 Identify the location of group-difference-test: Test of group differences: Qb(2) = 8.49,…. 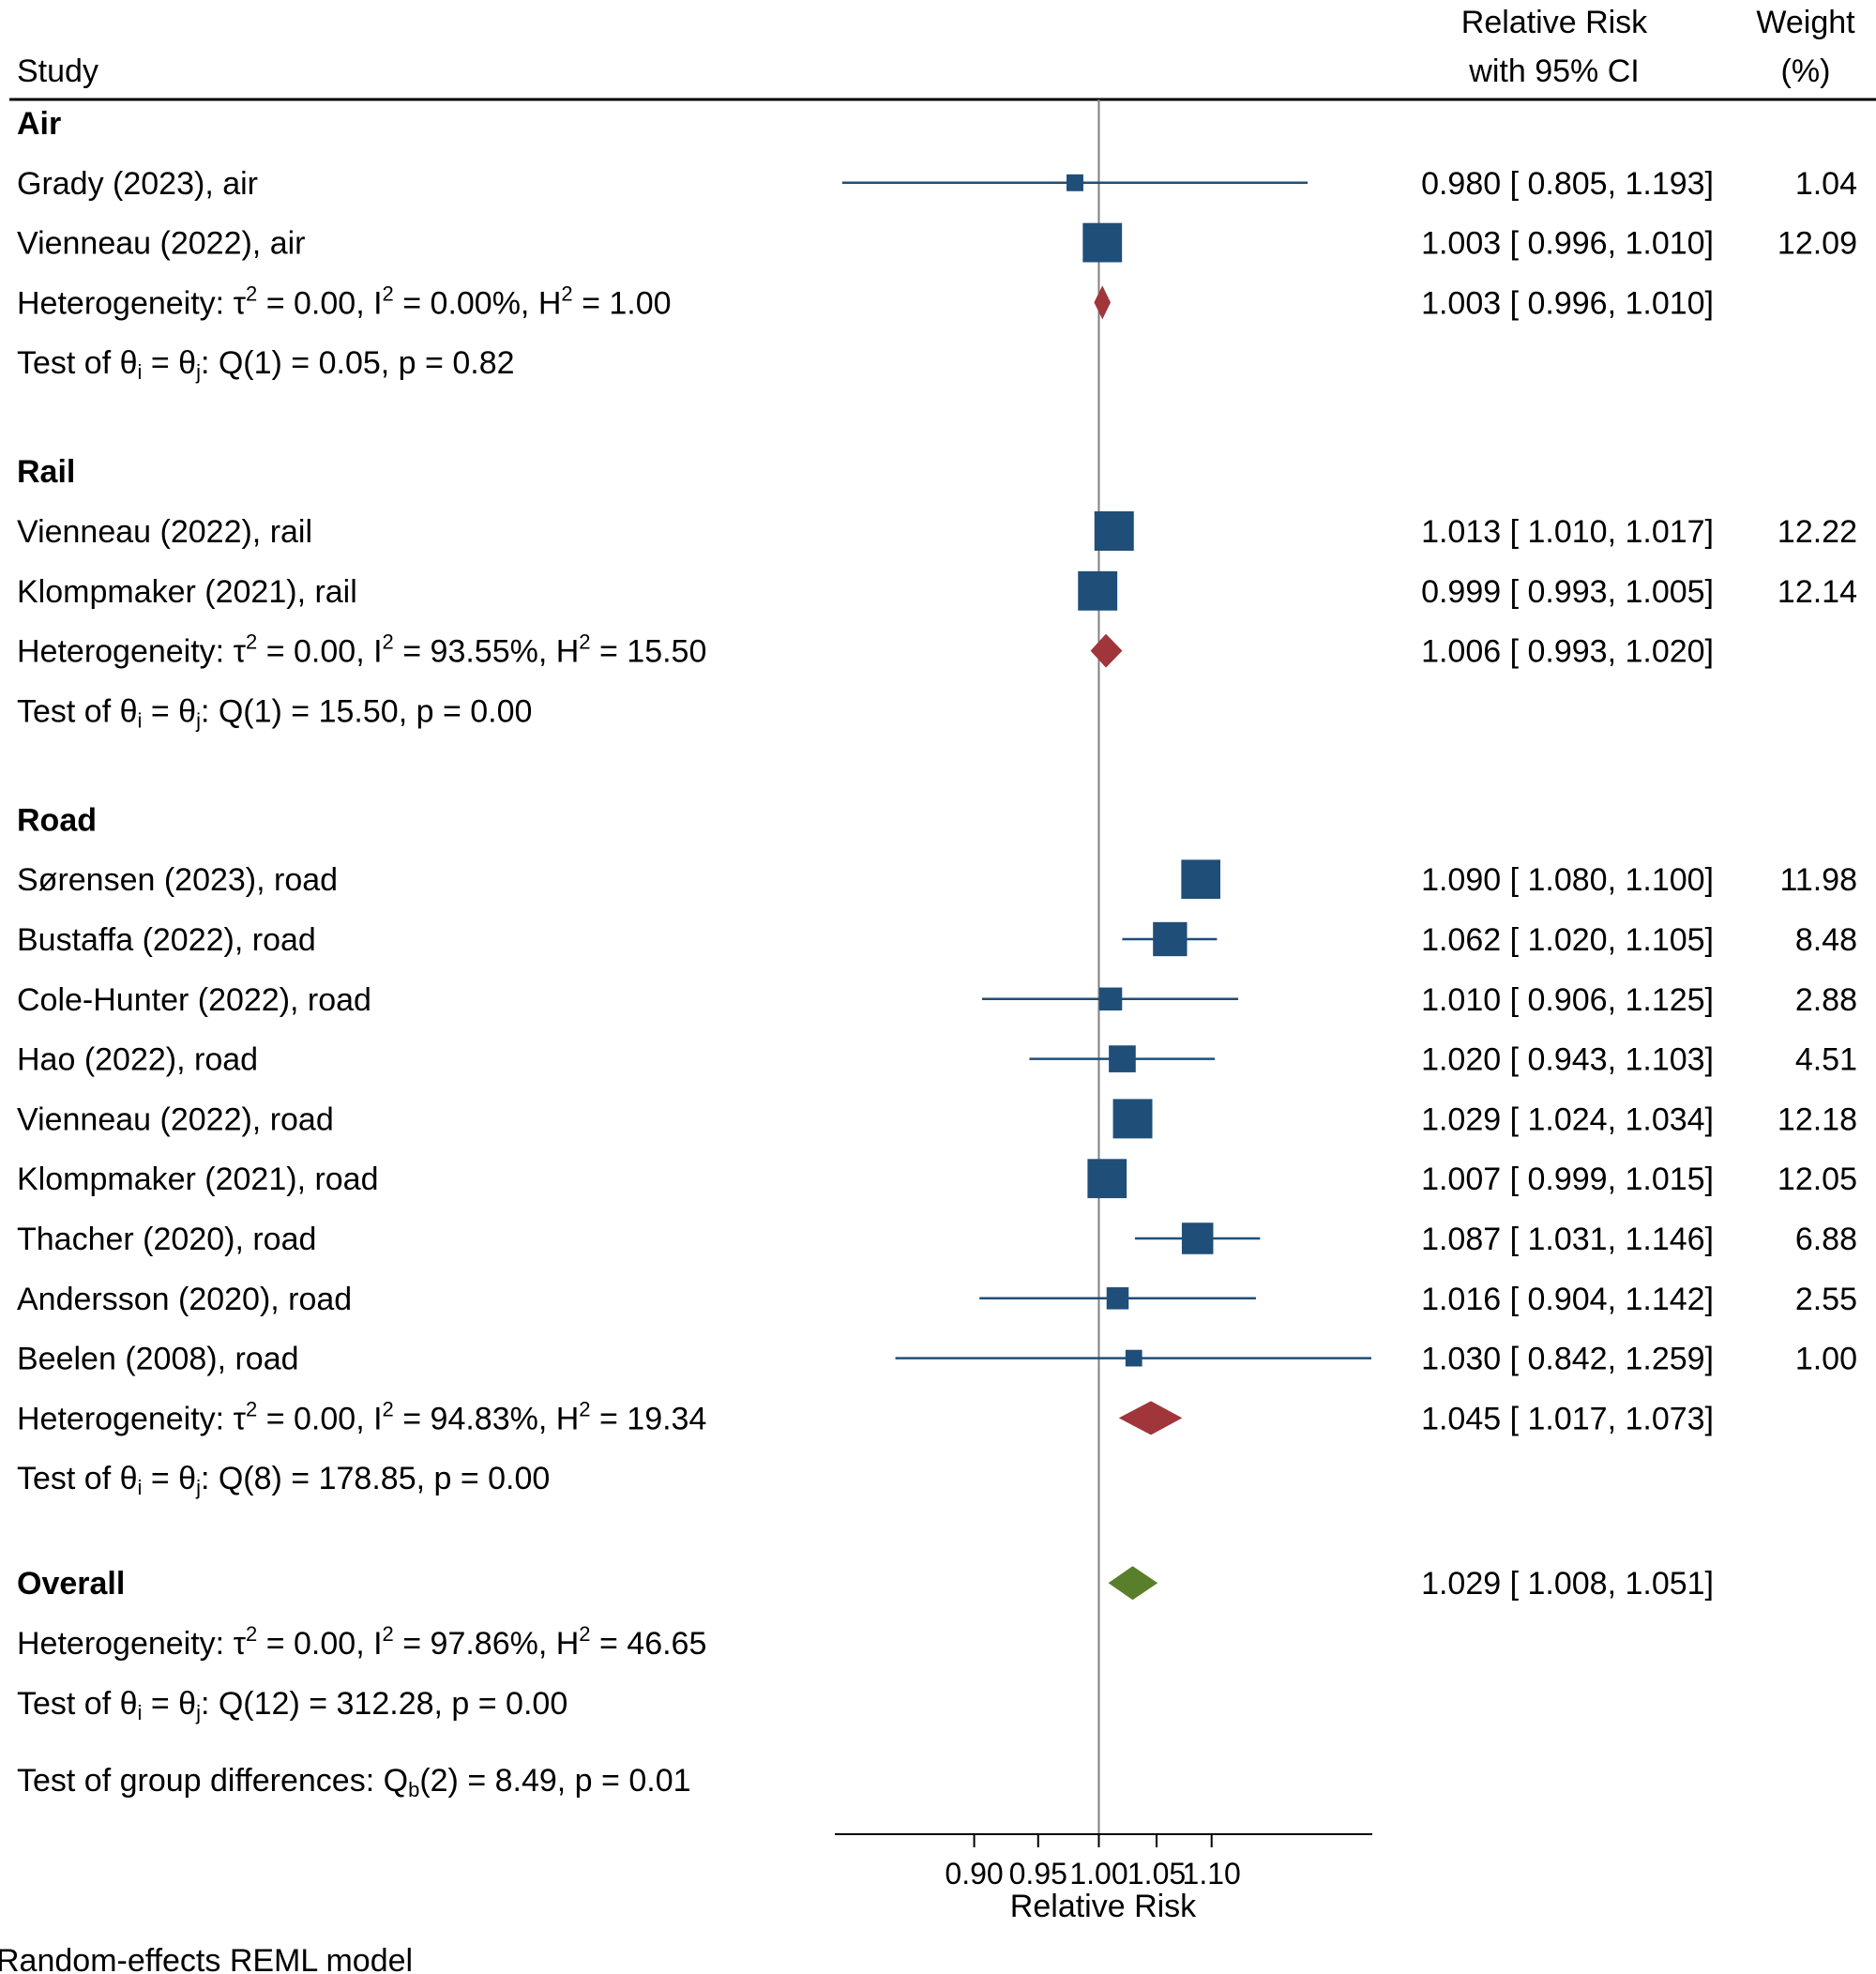
(354, 1782).